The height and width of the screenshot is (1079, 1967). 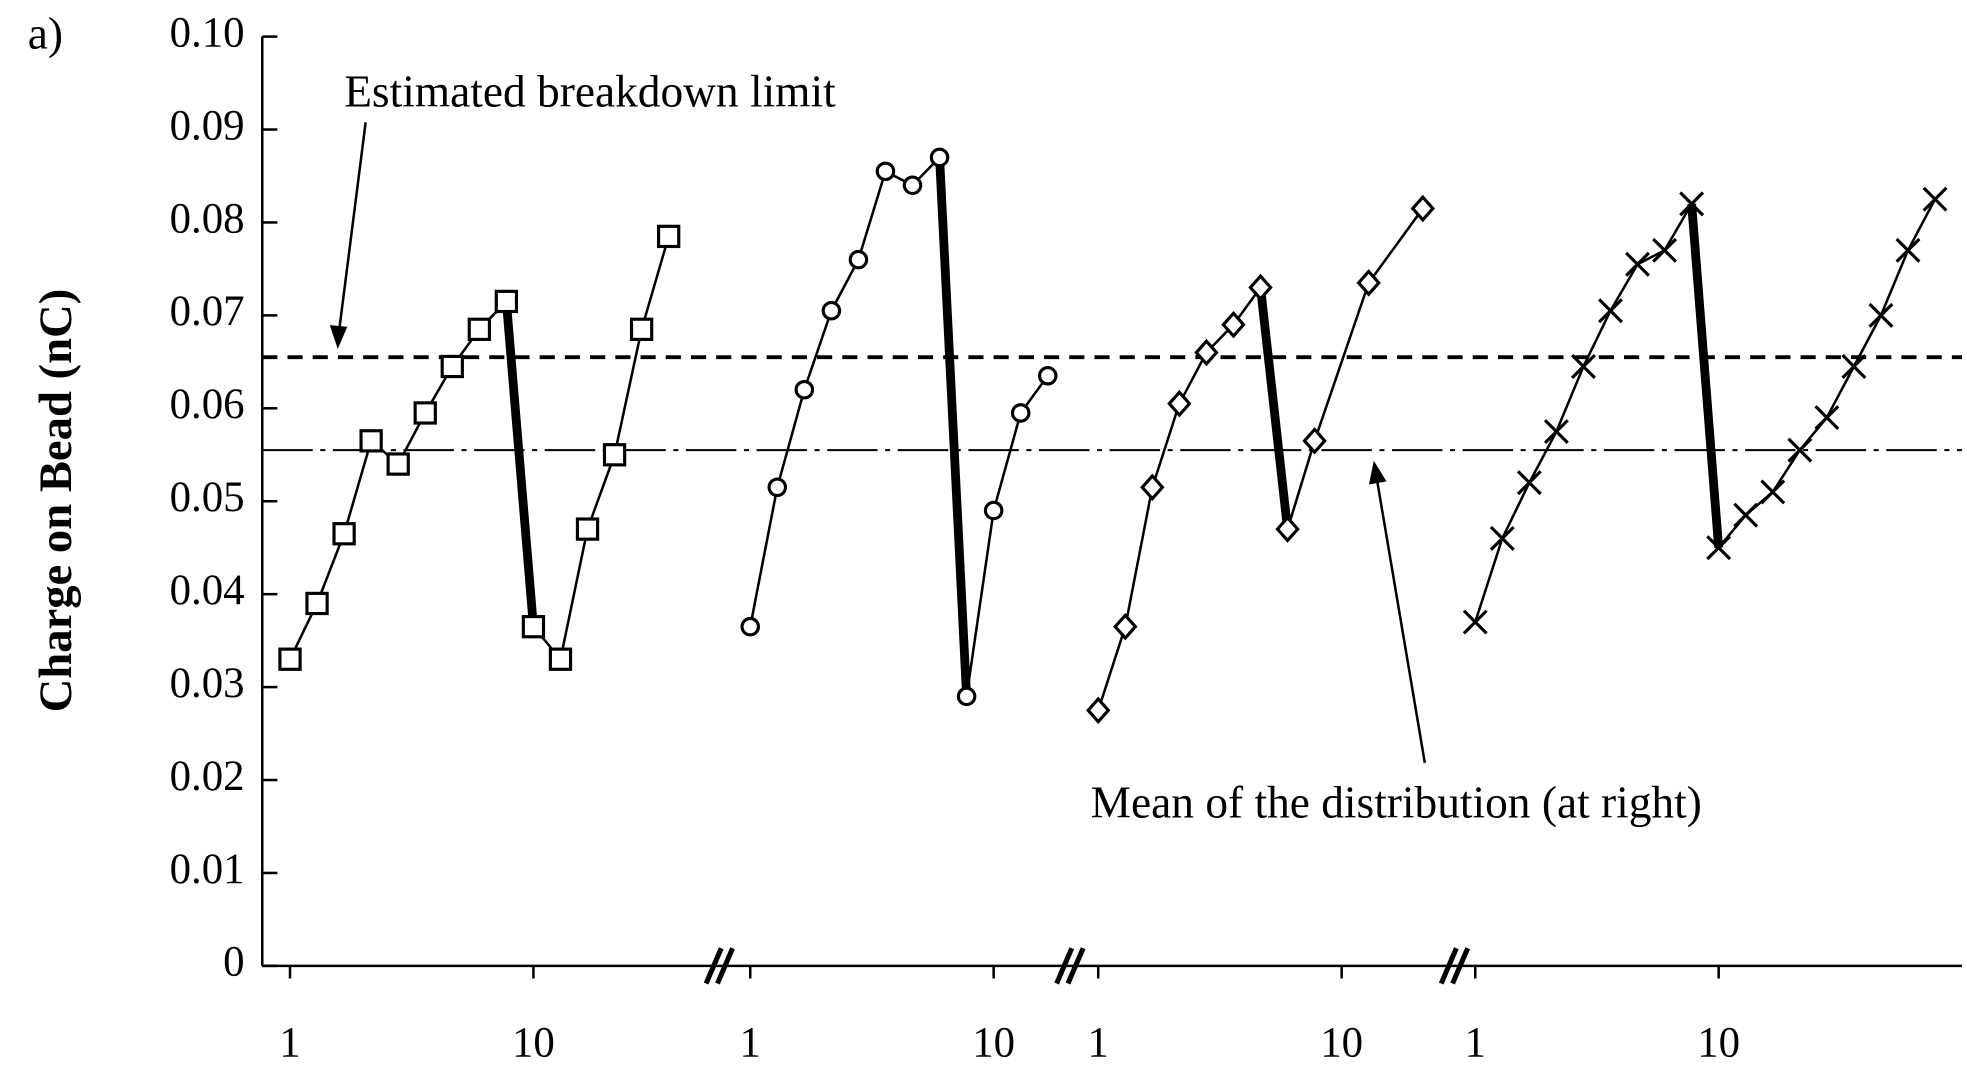 What do you see at coordinates (56, 501) in the screenshot?
I see `y-axis-label: Charge on Bead (nC)` at bounding box center [56, 501].